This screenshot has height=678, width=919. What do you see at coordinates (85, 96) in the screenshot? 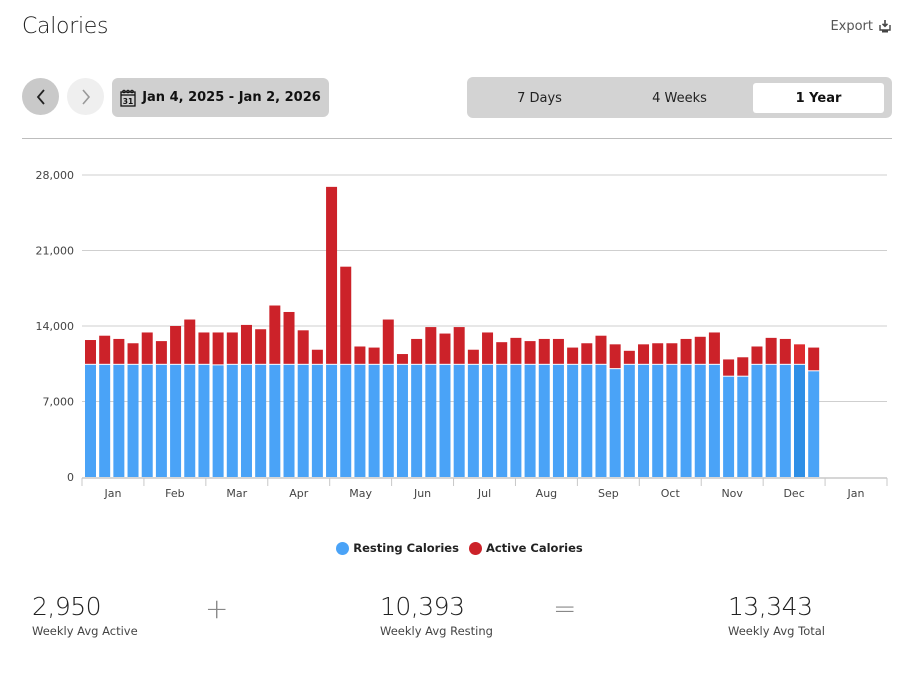
I see `next-period-button` at bounding box center [85, 96].